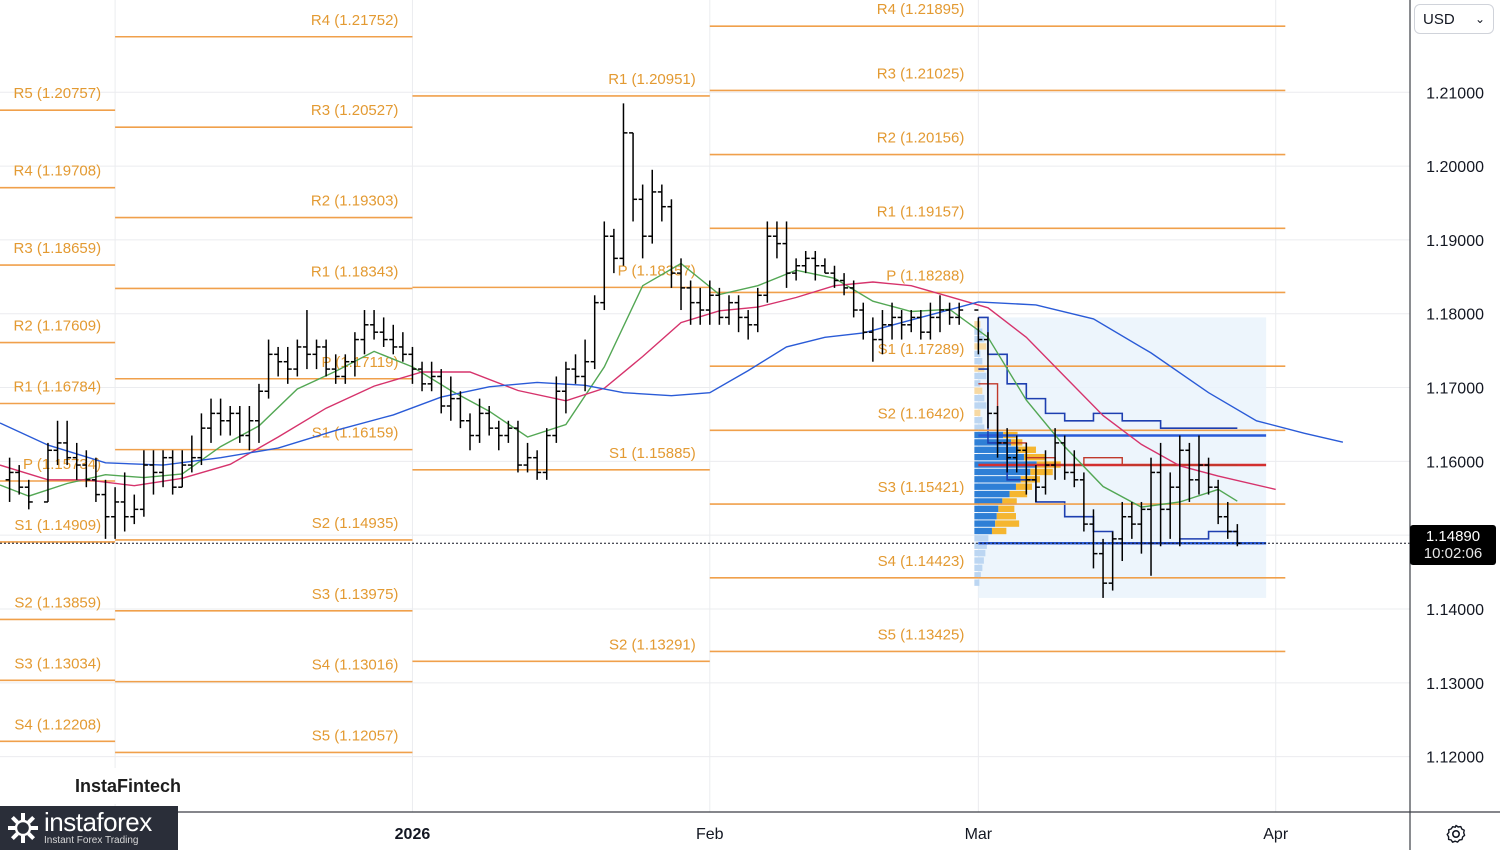 Image resolution: width=1500 pixels, height=850 pixels. I want to click on pivot-label: S3 (1.15421), so click(921, 487).